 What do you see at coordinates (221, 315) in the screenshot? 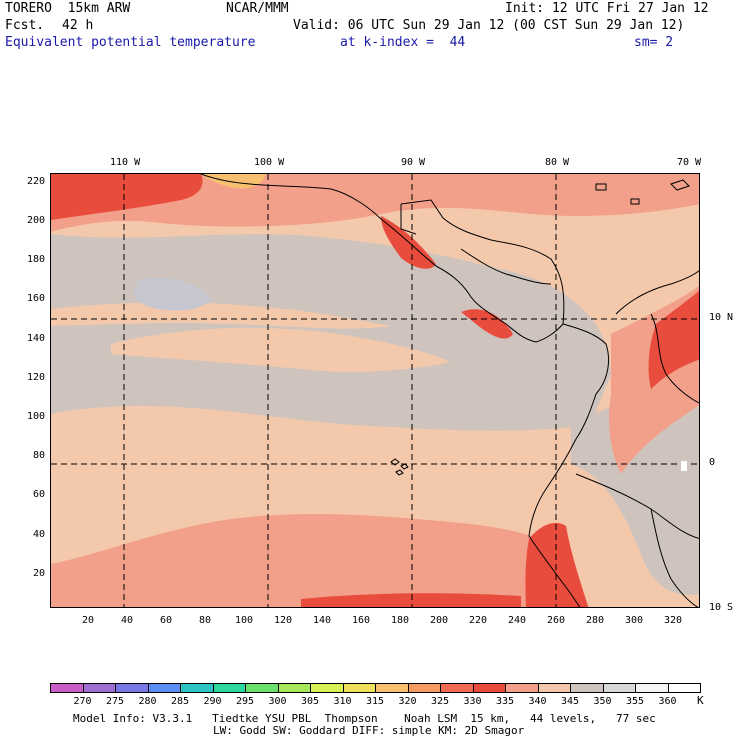
I see `peach-strip-north` at bounding box center [221, 315].